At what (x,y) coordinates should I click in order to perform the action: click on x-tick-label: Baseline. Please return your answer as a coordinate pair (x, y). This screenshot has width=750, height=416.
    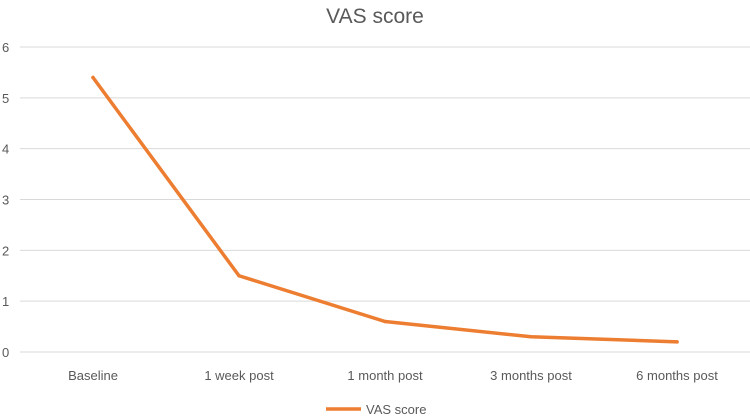
    Looking at the image, I should click on (93, 375).